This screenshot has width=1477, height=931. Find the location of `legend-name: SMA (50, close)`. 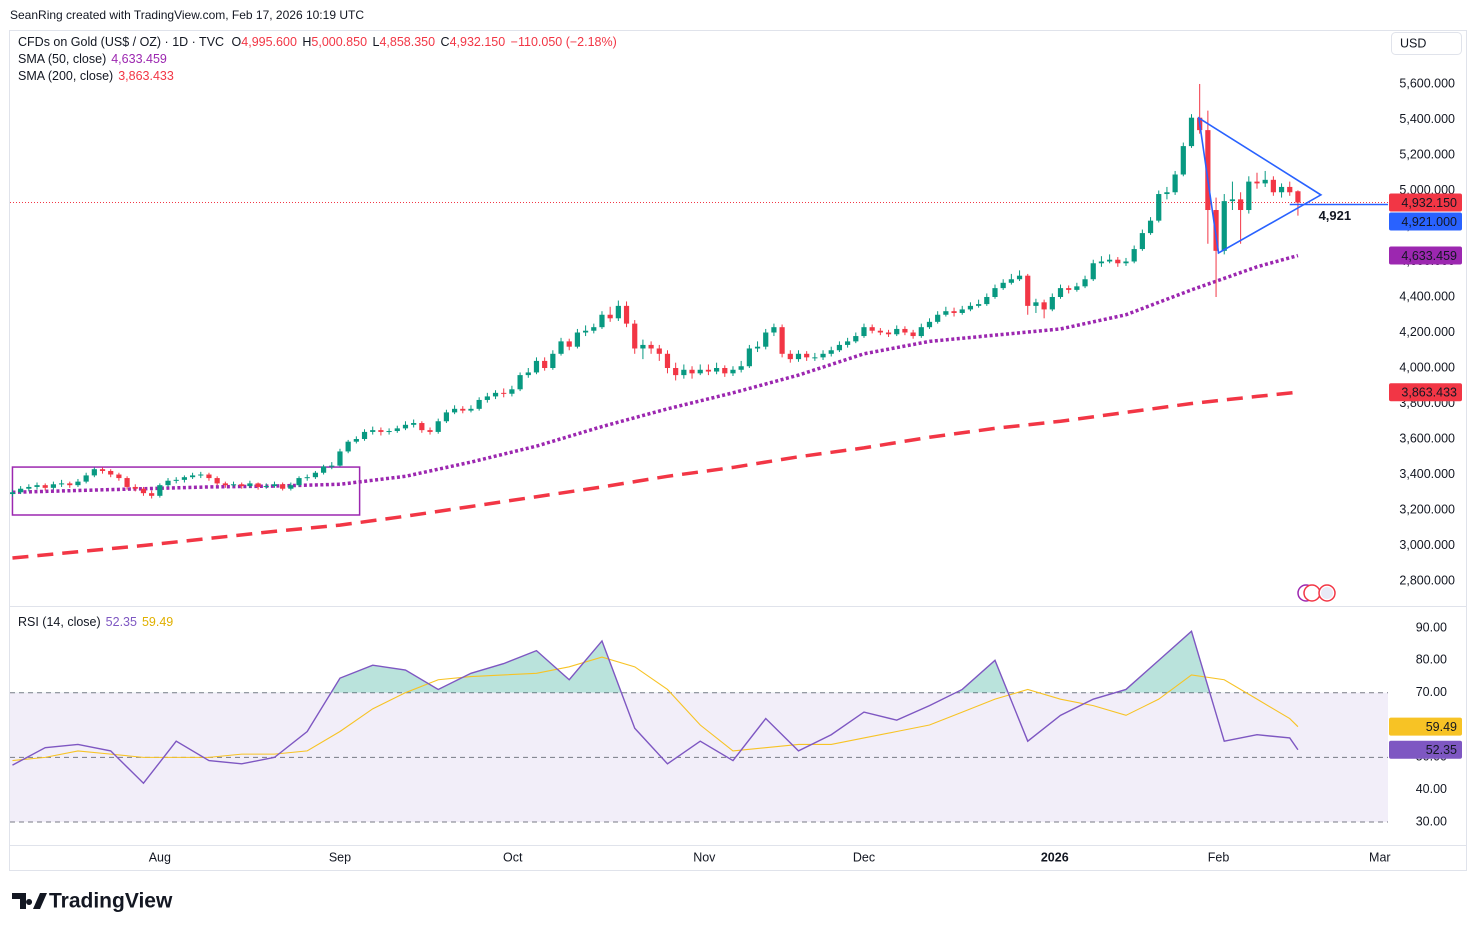

legend-name: SMA (50, close) is located at coordinates (62, 59).